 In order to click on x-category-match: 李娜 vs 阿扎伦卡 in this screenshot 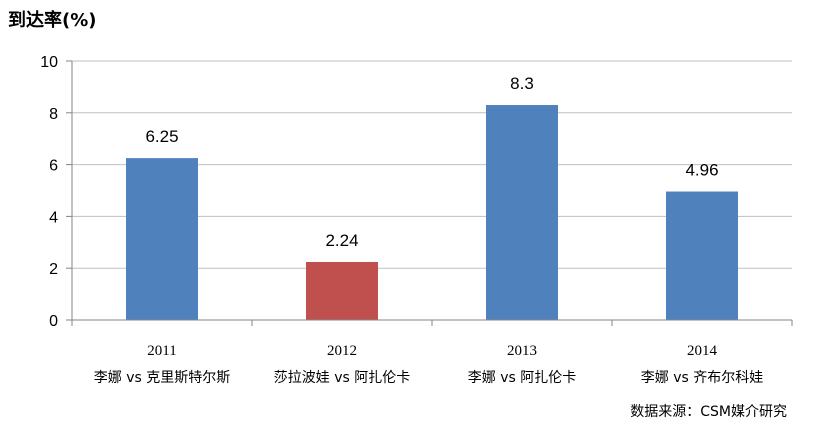, I will do `click(522, 378)`.